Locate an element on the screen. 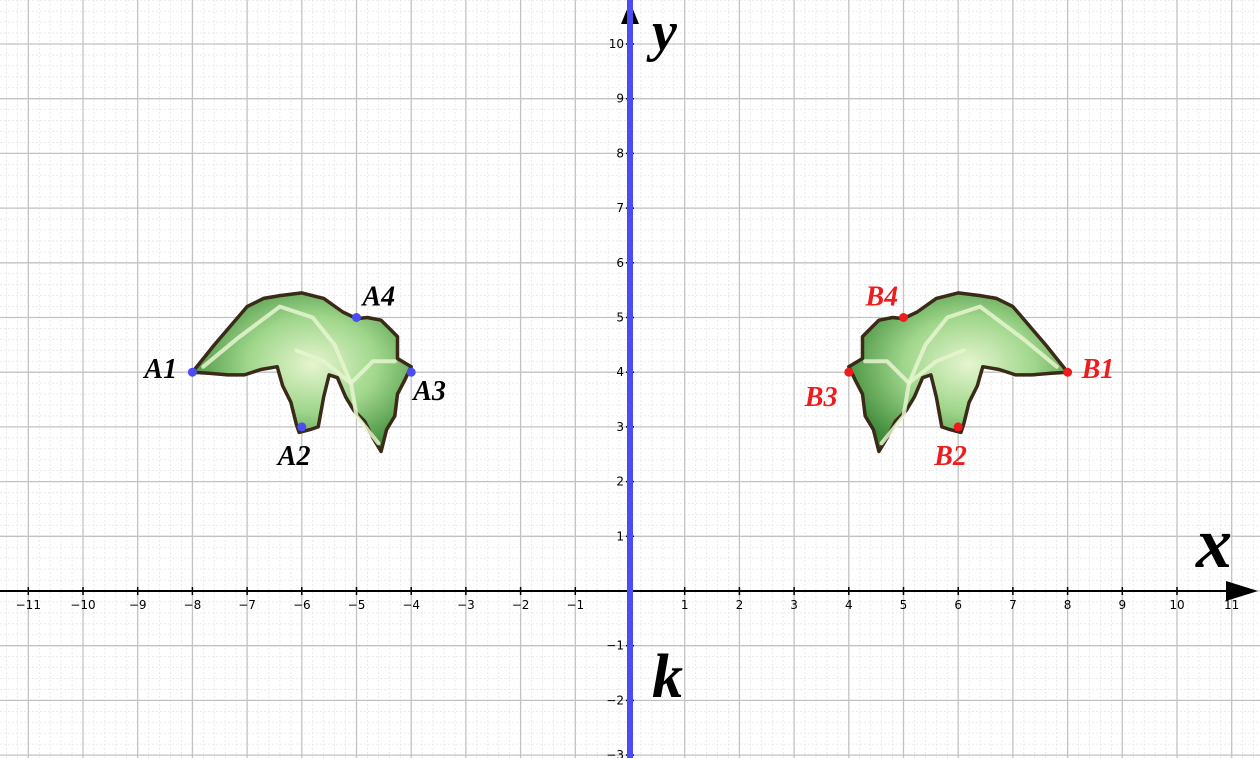 The height and width of the screenshot is (758, 1260). y-tick-label: 2 is located at coordinates (620, 482).